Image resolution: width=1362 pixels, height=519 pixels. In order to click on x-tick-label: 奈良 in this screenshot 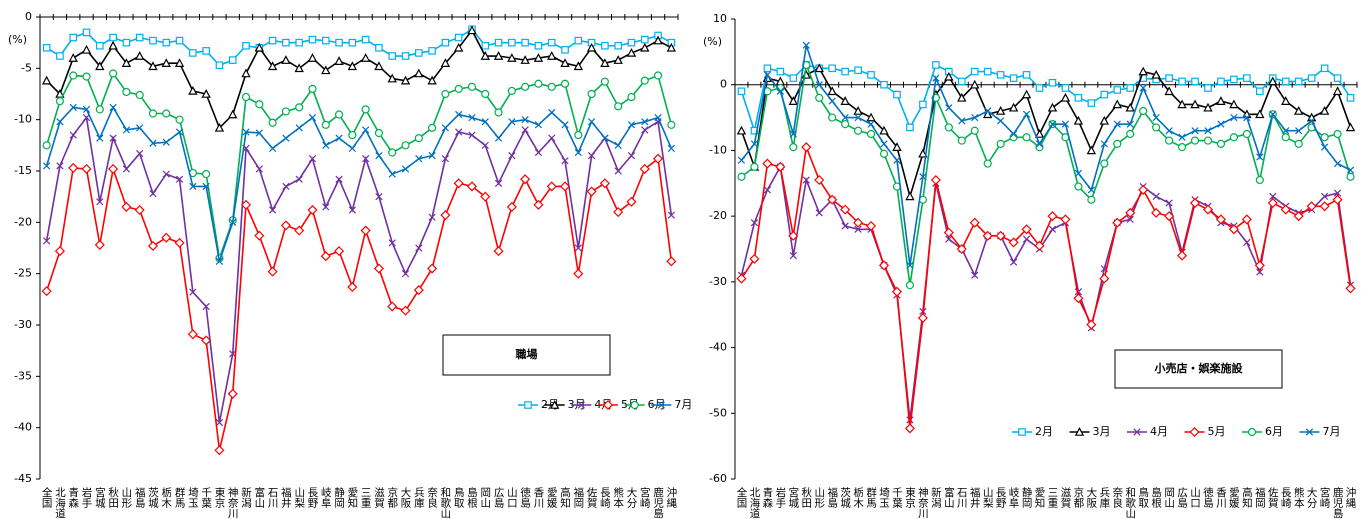, I will do `click(432, 497)`.